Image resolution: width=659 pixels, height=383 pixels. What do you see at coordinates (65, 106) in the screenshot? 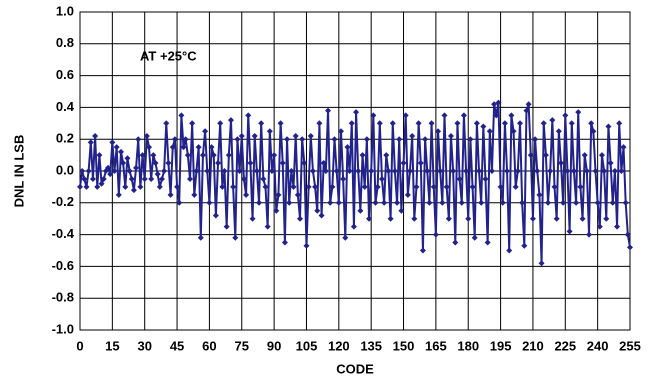
I see `y-tick-label: 0.4` at bounding box center [65, 106].